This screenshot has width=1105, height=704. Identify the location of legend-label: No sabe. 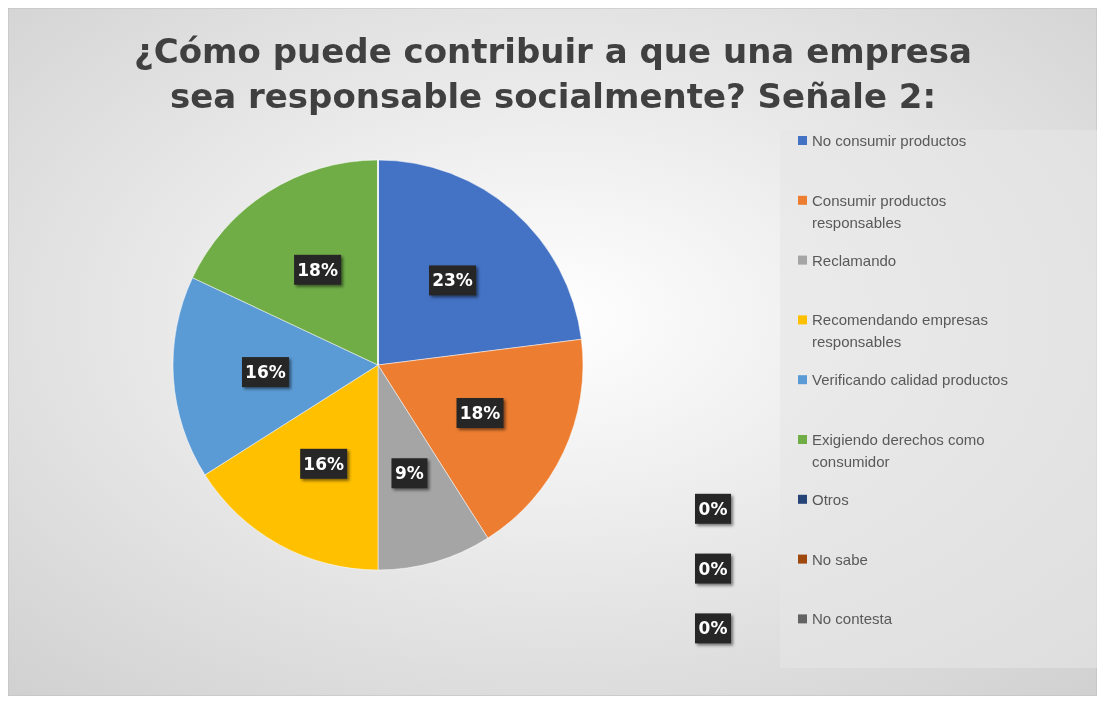
(840, 559).